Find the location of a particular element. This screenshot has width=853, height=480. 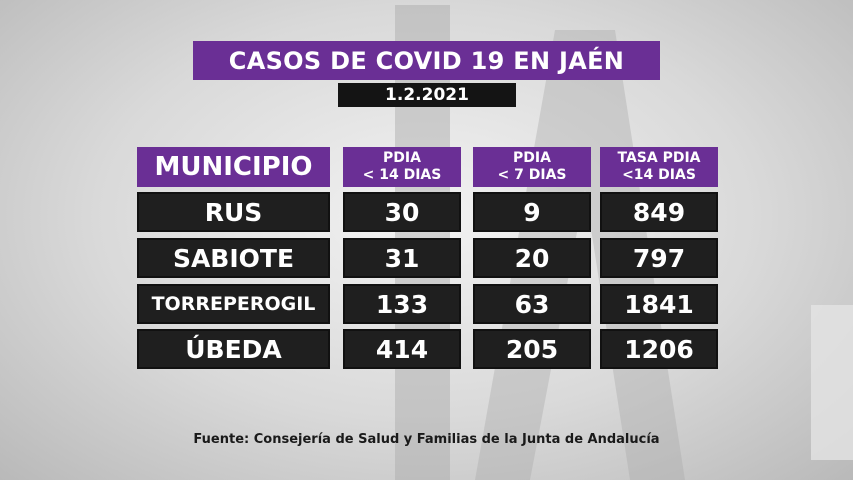

row-pdia-14: 31 is located at coordinates (402, 258).